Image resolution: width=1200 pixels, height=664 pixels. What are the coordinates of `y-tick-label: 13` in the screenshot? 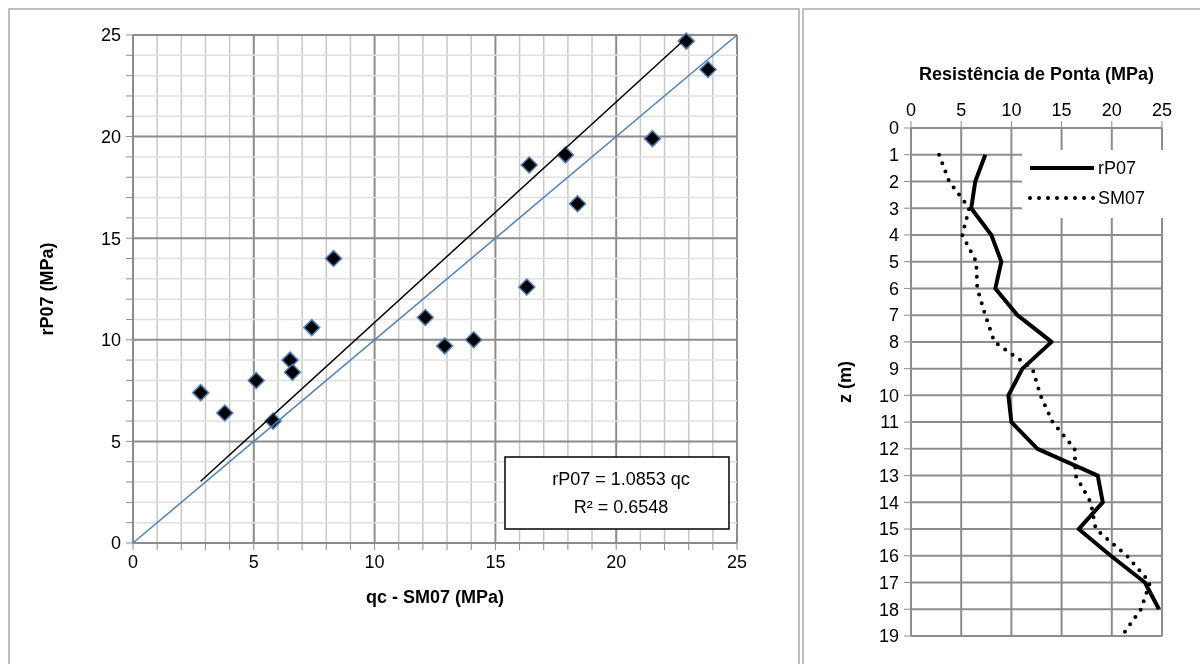 It's located at (888, 475).